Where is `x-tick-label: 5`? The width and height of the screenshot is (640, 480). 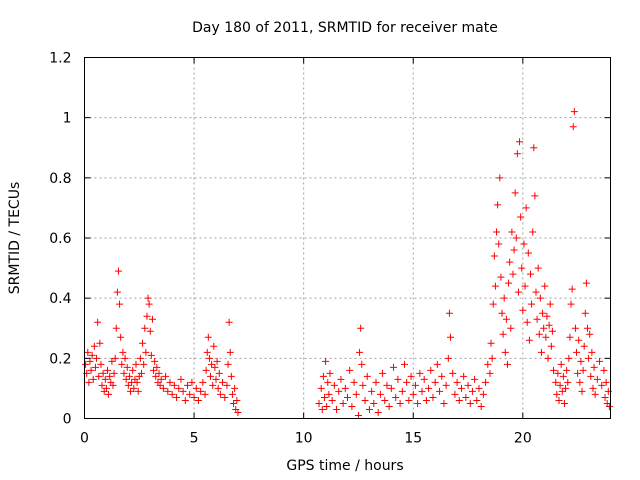 x-tick-label: 5 is located at coordinates (194, 439).